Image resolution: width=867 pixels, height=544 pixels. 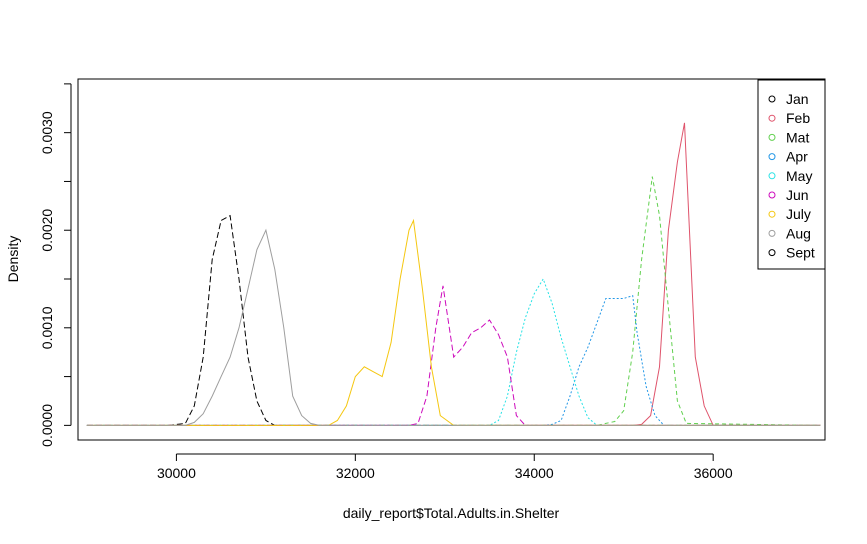 What do you see at coordinates (798, 233) in the screenshot?
I see `legend-label-aug: Aug` at bounding box center [798, 233].